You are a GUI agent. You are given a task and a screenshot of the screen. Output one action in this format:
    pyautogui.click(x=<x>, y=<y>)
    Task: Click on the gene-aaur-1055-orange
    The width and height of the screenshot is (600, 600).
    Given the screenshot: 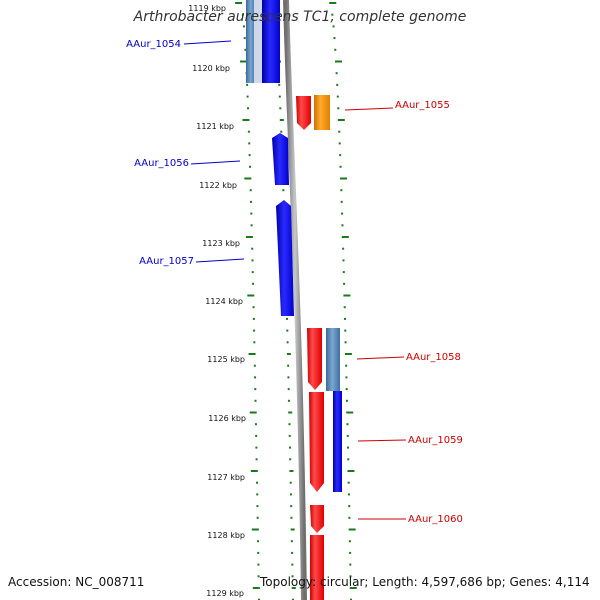 What is the action you would take?
    pyautogui.click(x=322, y=112)
    